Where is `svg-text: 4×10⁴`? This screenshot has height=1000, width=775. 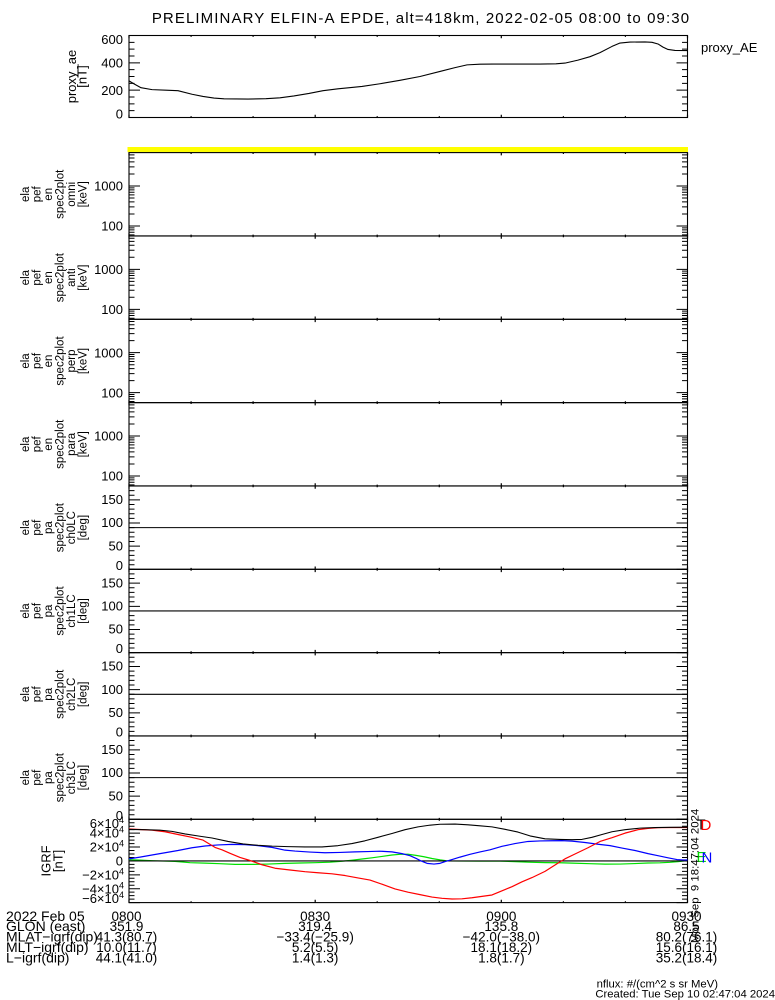
svg-text: 4×10⁴ is located at coordinates (107, 833).